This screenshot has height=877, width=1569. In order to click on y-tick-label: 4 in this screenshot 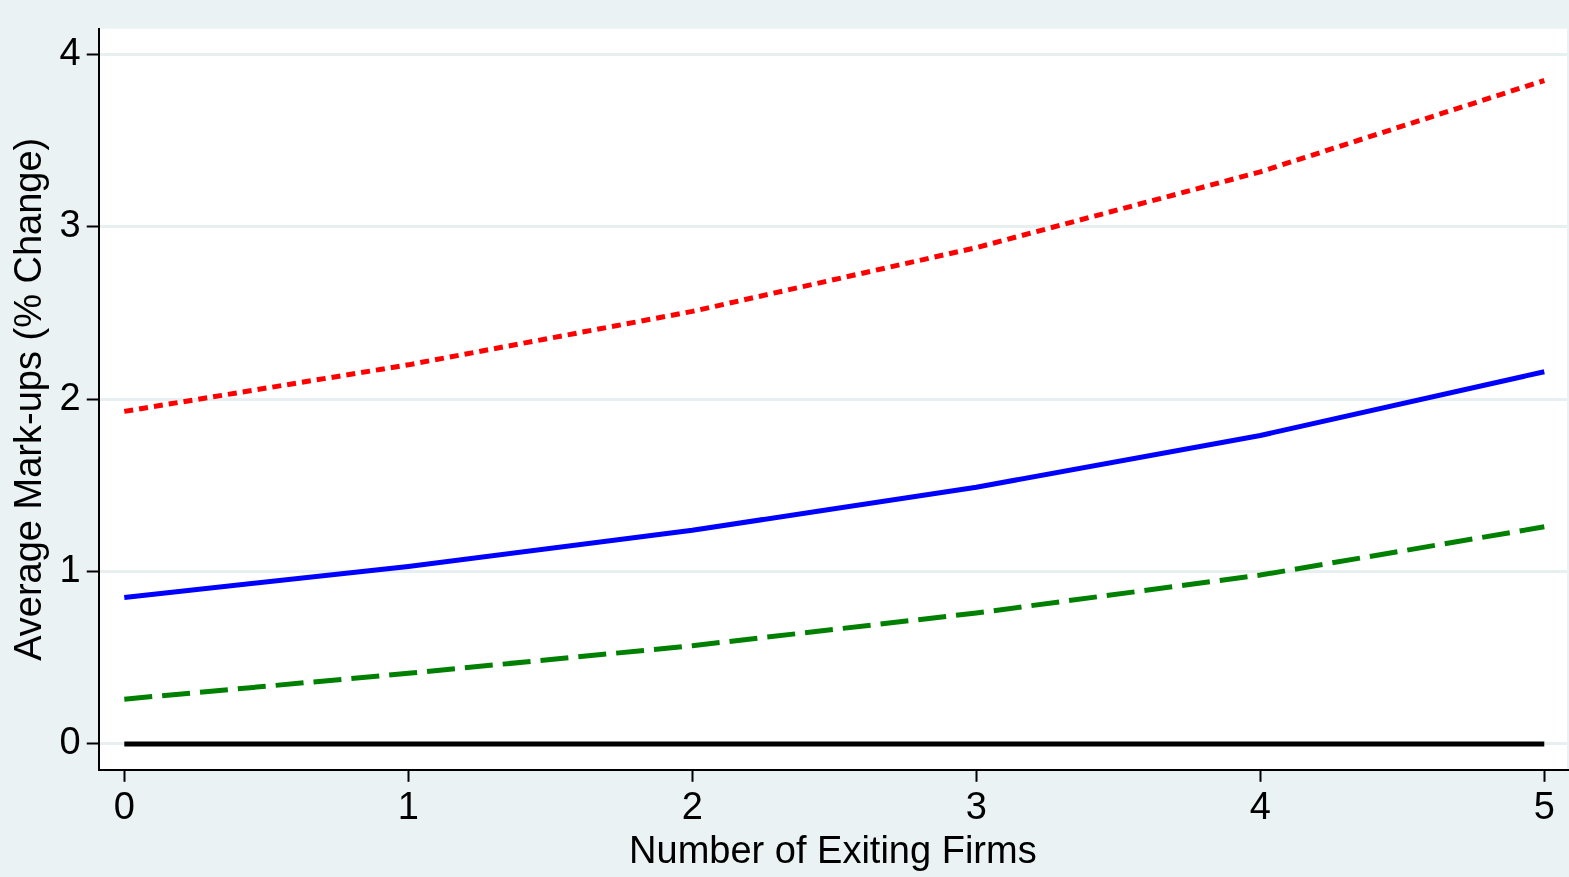, I will do `click(70, 52)`.